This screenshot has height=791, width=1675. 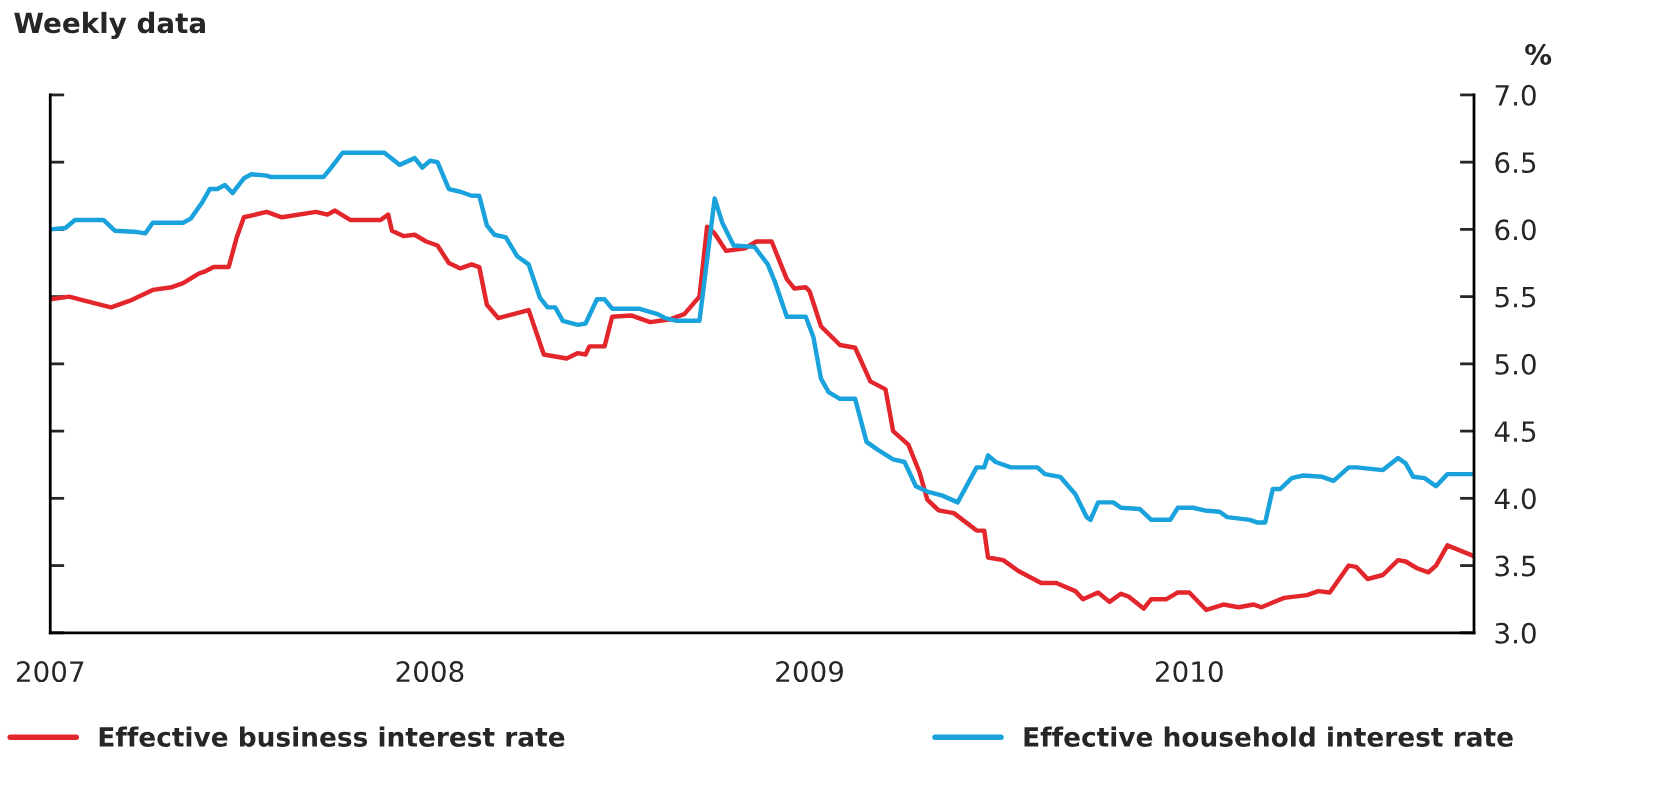 I want to click on y-tick-label: 6.0, so click(x=1515, y=230).